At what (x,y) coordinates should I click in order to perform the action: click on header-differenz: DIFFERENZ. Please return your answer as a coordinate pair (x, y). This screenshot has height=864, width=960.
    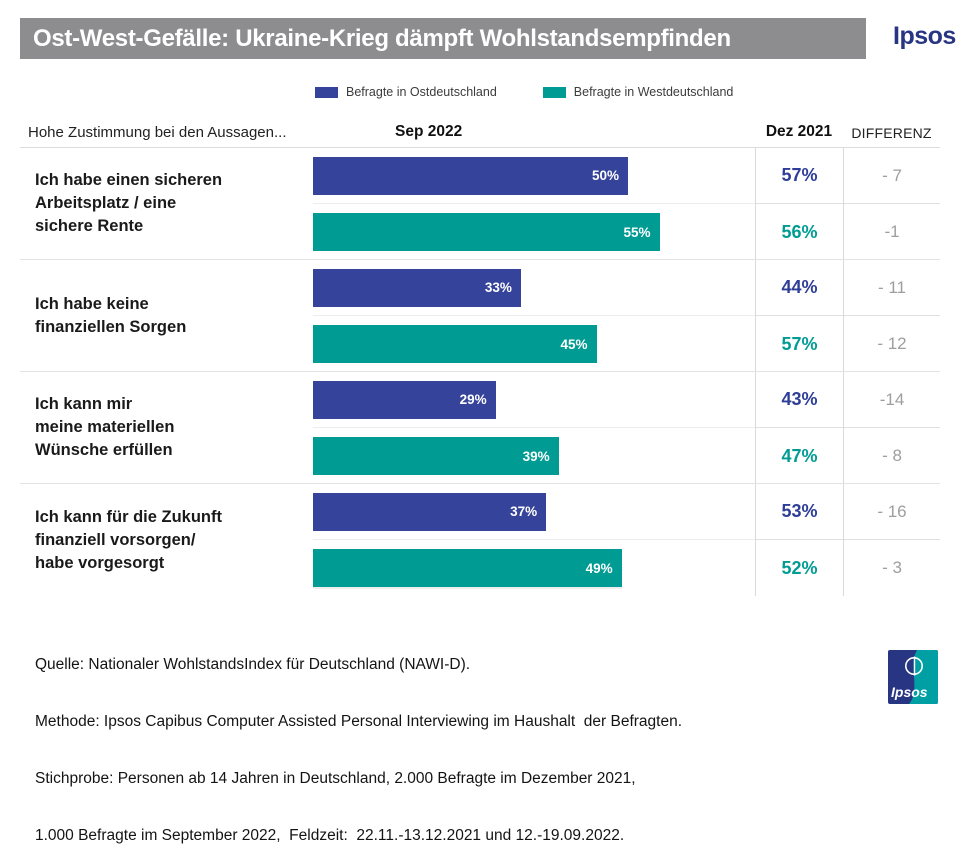
    Looking at the image, I should click on (891, 133).